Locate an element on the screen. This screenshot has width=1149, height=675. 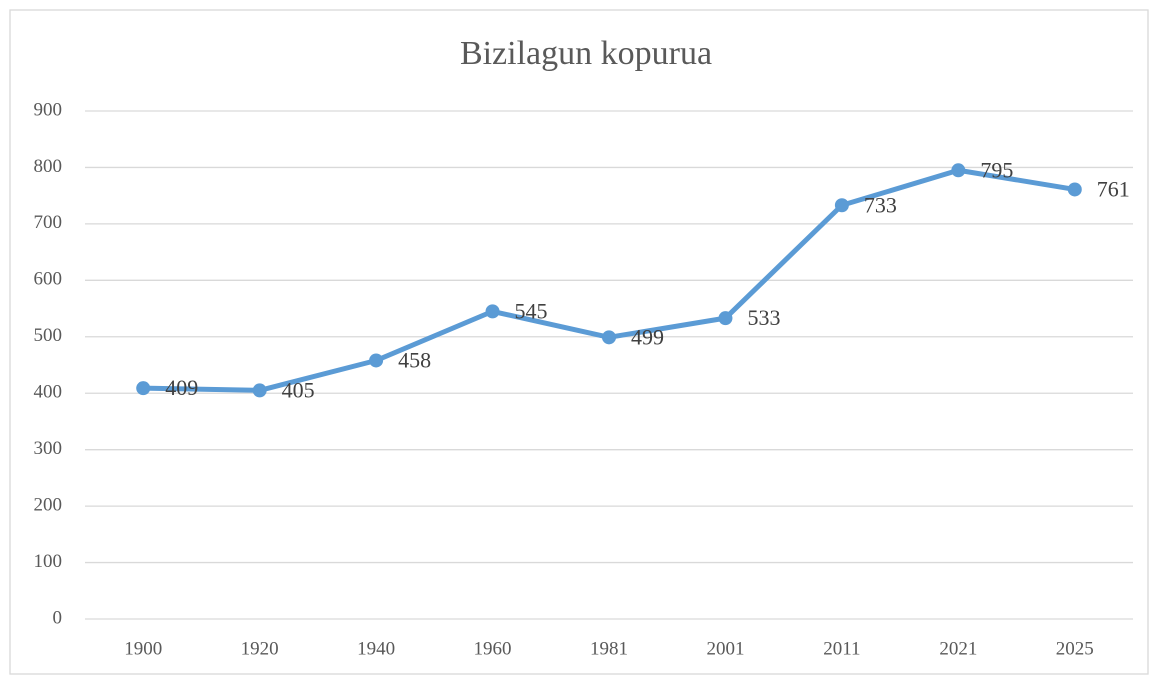
x-tick-label: 2011 is located at coordinates (841, 648).